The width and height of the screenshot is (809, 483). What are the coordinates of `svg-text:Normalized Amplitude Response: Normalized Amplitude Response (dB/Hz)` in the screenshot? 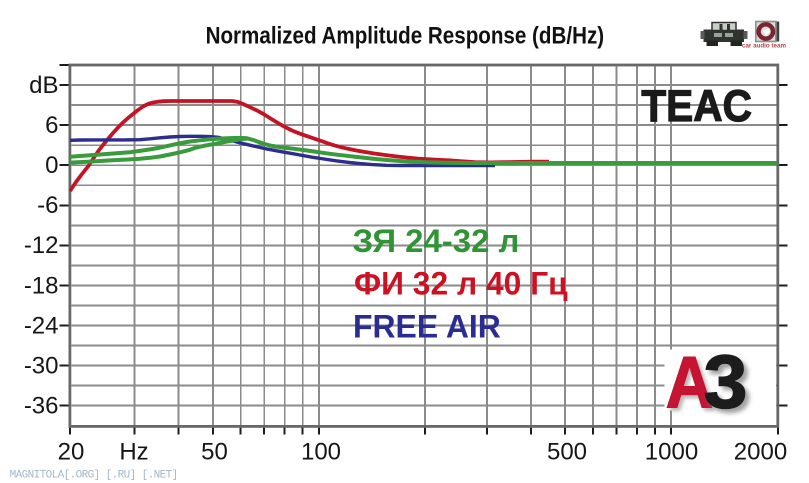 It's located at (405, 36).